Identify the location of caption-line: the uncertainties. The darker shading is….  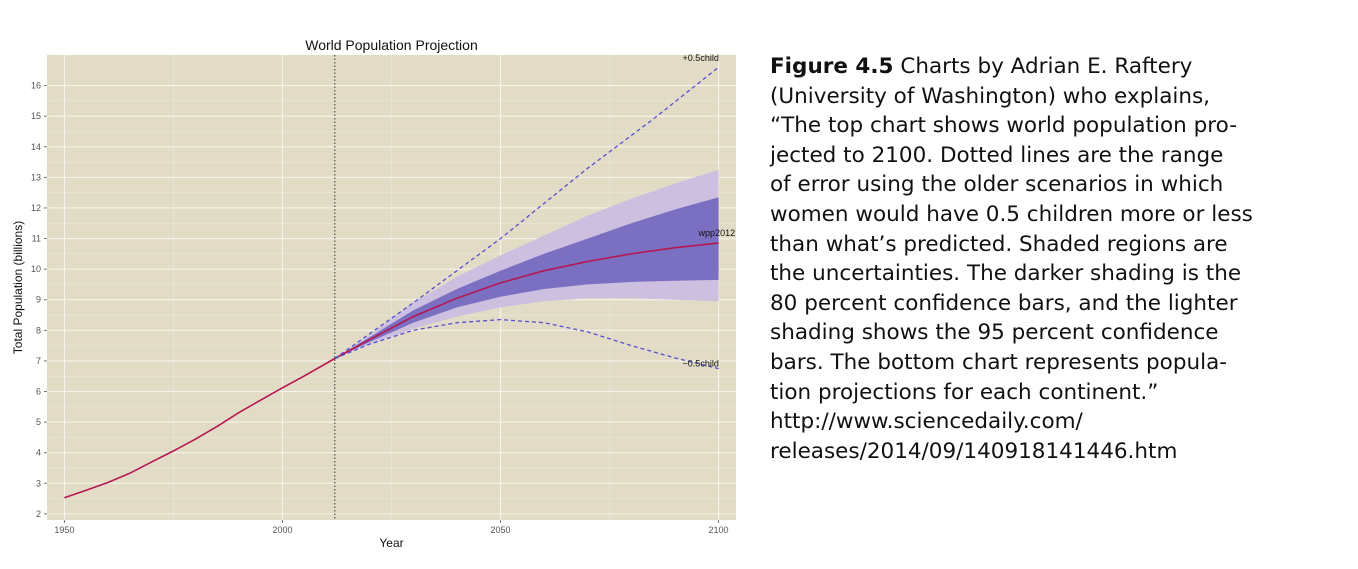
(1060, 274).